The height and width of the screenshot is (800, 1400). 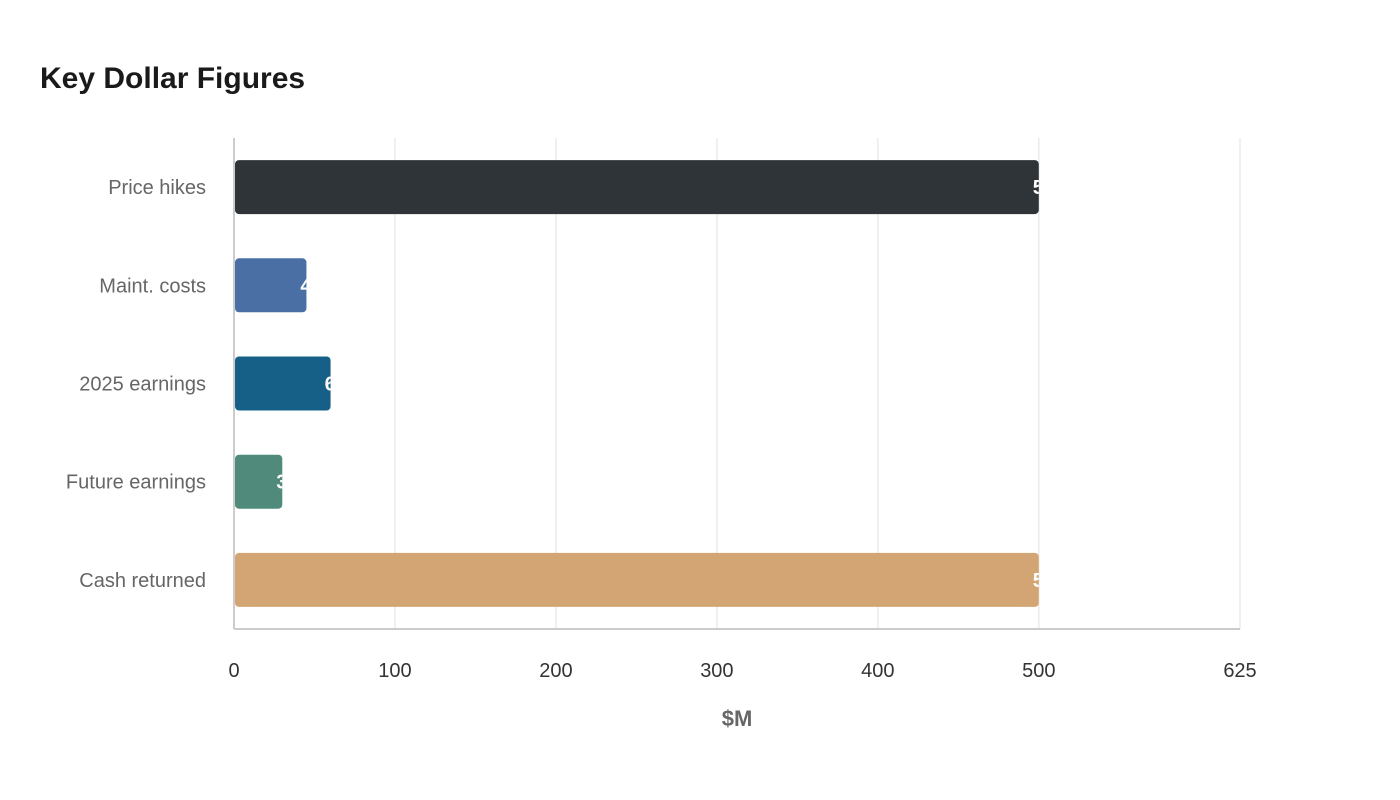 What do you see at coordinates (142, 581) in the screenshot?
I see `category-label: Cash returned` at bounding box center [142, 581].